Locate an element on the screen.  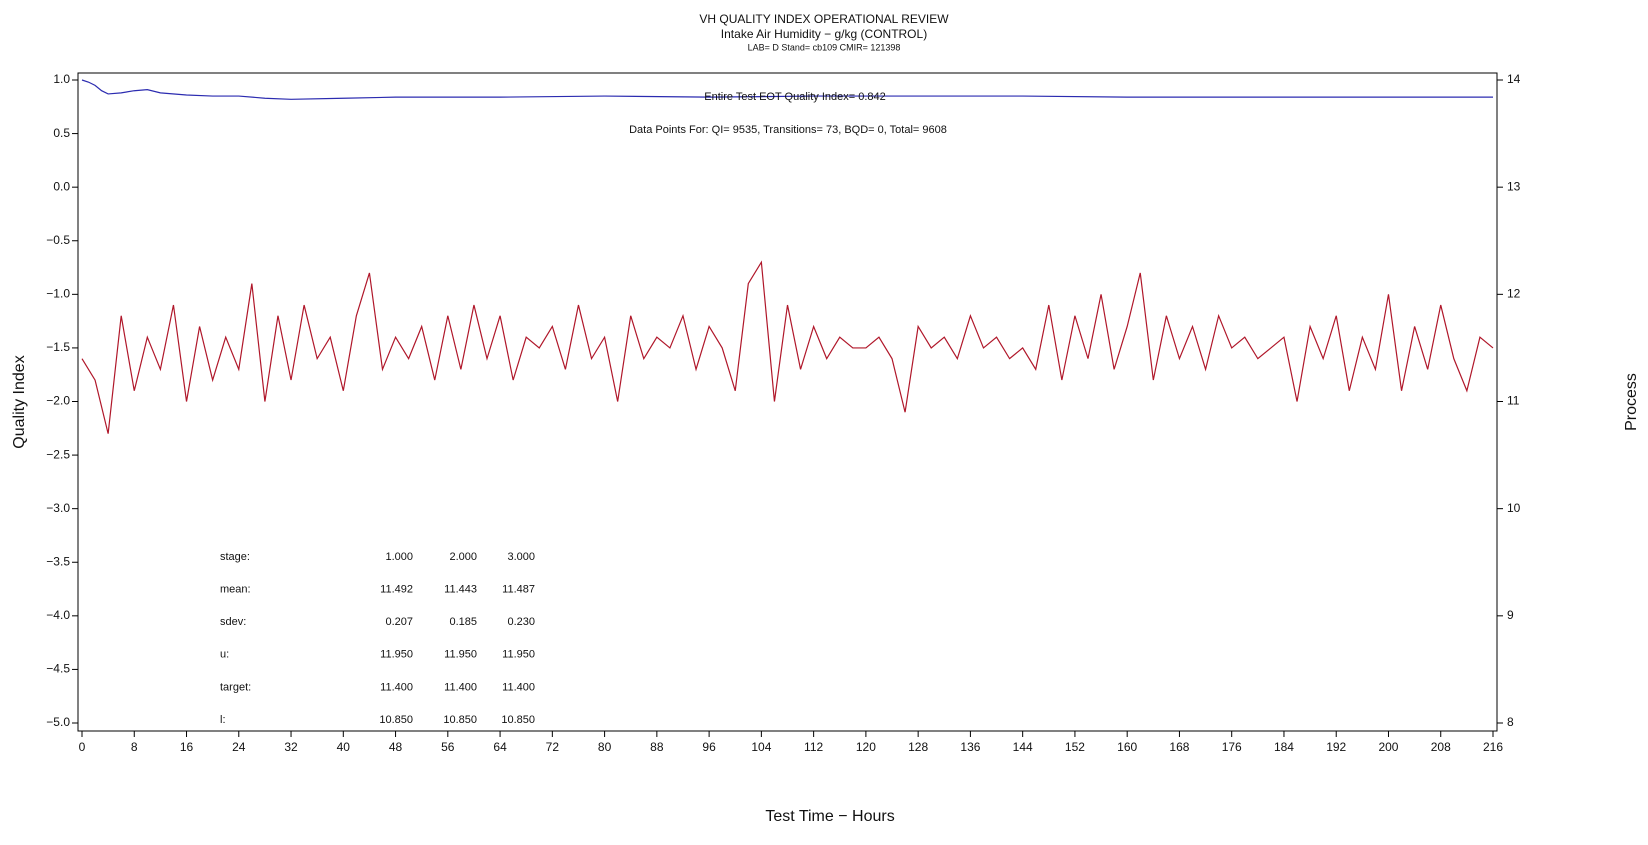
x-tick-label: 200 is located at coordinates (1388, 747).